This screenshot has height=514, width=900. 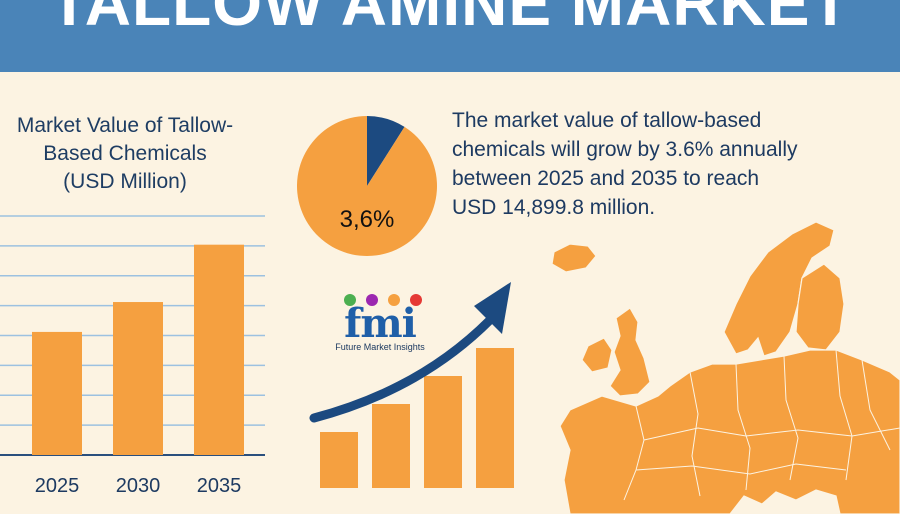 What do you see at coordinates (625, 149) in the screenshot?
I see `description-line-2: chemicals will grow by 3.6% annually` at bounding box center [625, 149].